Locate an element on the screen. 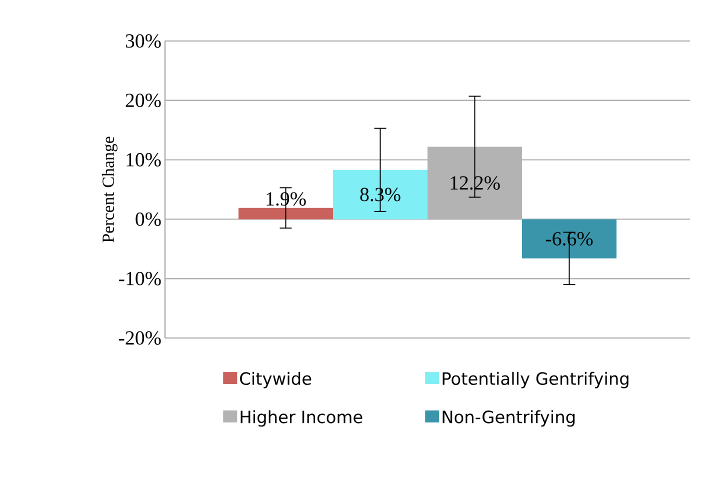  legend-label: Higher Income is located at coordinates (301, 418).